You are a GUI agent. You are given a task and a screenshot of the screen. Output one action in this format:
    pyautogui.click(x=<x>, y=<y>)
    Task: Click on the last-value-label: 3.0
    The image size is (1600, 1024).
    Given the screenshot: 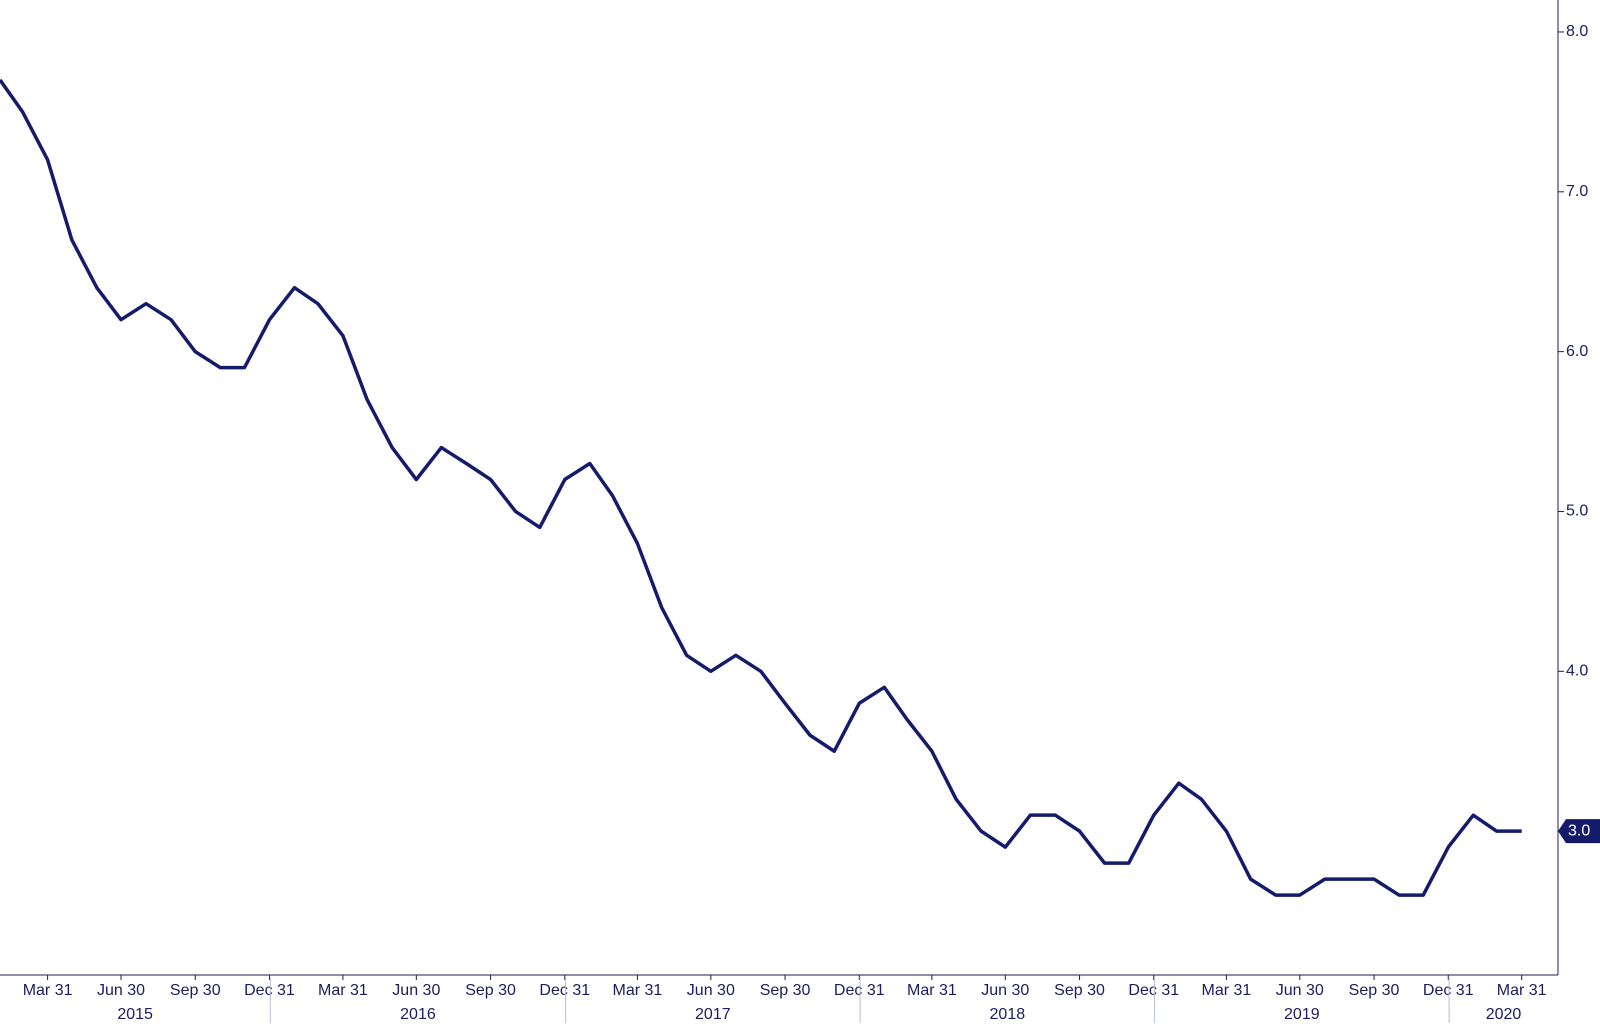 What is the action you would take?
    pyautogui.click(x=1579, y=830)
    